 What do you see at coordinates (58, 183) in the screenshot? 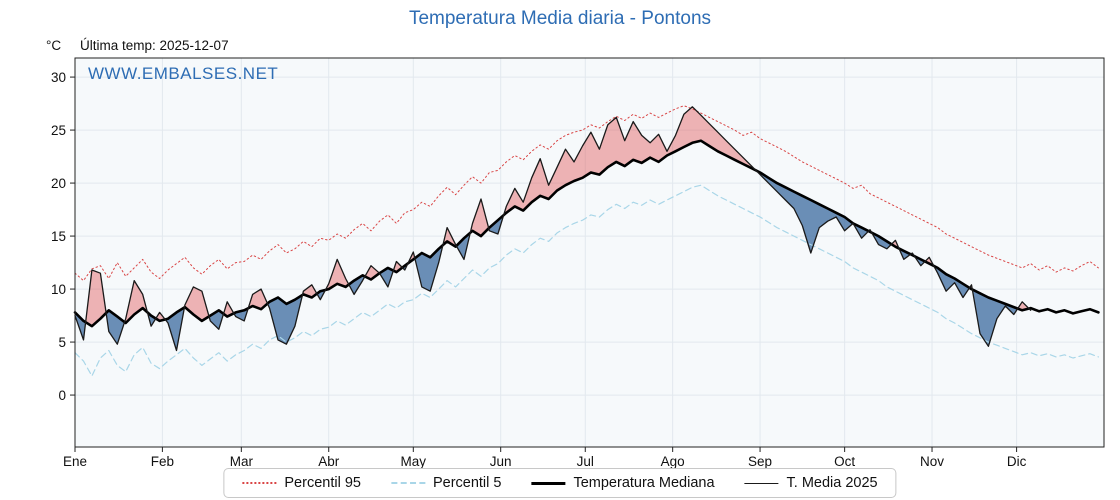
I see `svg-text: 20` at bounding box center [58, 183].